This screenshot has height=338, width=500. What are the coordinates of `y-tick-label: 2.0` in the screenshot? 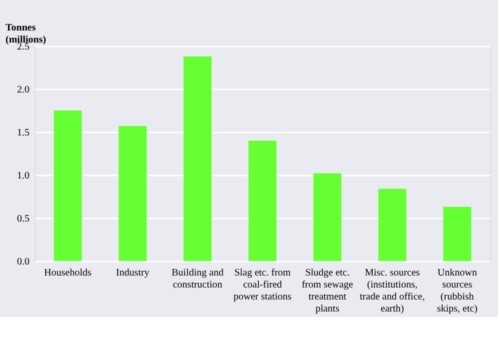 It's located at (23, 90).